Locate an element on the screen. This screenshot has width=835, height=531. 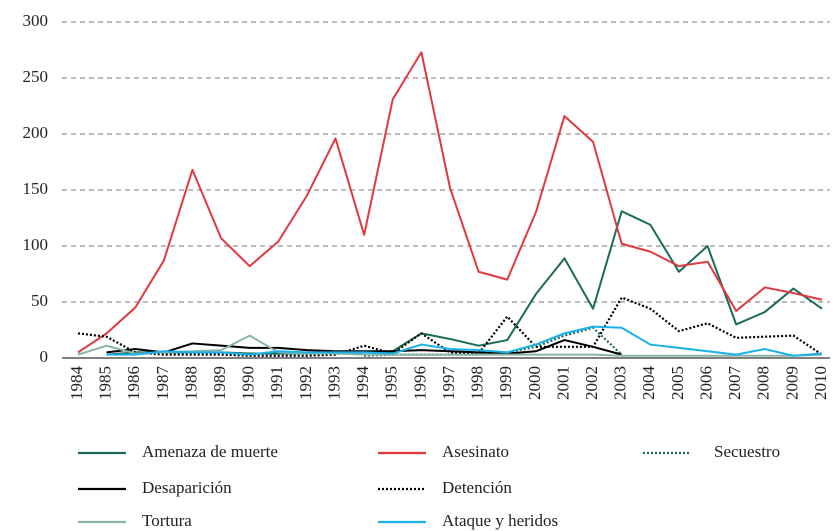
x-tick-label: 1995 is located at coordinates (391, 383).